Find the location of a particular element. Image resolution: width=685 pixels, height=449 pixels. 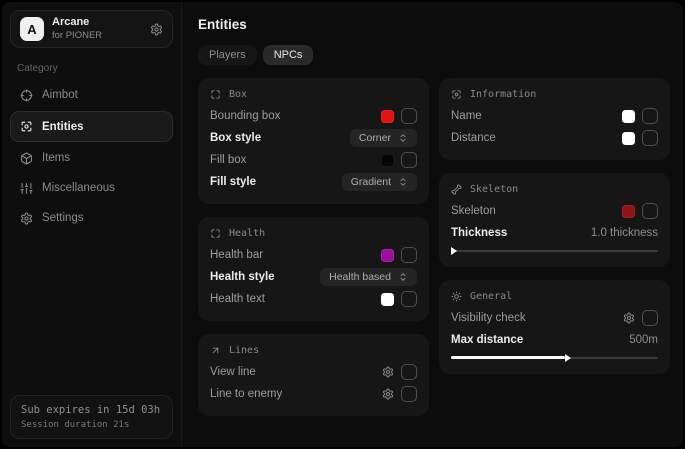

row-fill-box: Fill box is located at coordinates (313, 160).